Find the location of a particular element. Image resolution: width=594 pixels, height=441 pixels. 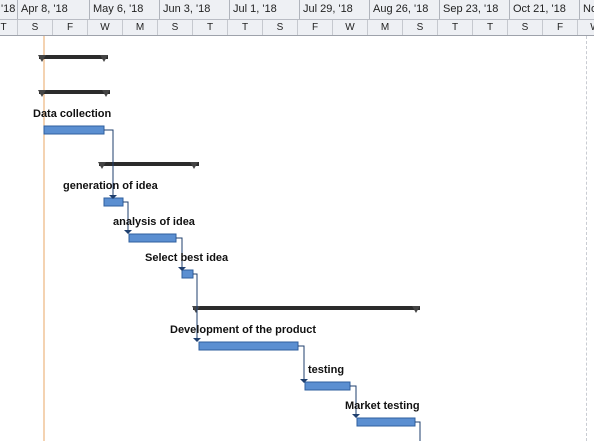

task-label: Select best idea is located at coordinates (187, 258).